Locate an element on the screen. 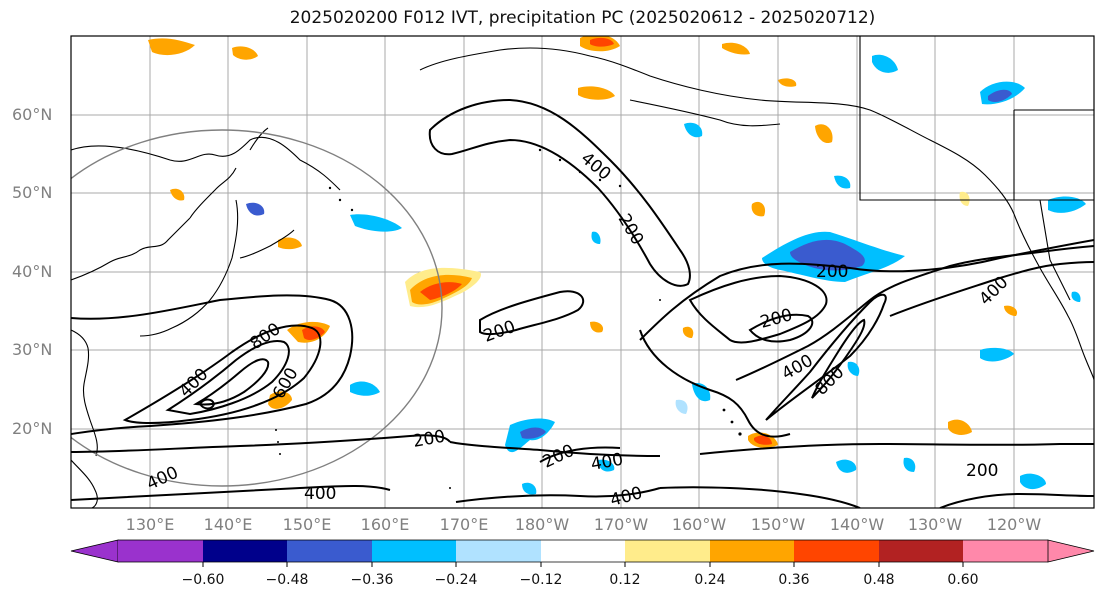 This screenshot has height=601, width=1105. colorbar-tick-label: 0.12 is located at coordinates (625, 580).